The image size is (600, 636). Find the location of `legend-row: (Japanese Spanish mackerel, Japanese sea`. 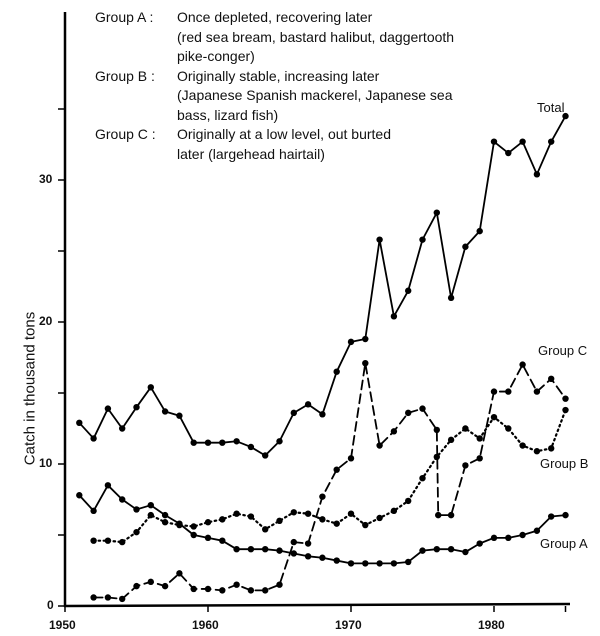

legend-row: (Japanese Spanish mackerel, Japanese sea is located at coordinates (286, 96).